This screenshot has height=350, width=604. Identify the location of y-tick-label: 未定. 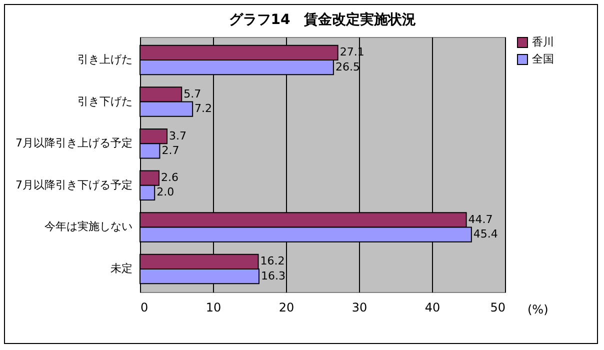
(121, 269).